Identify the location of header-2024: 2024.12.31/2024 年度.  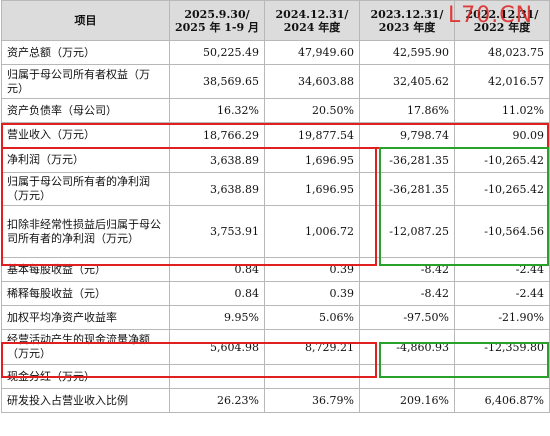
(312, 20).